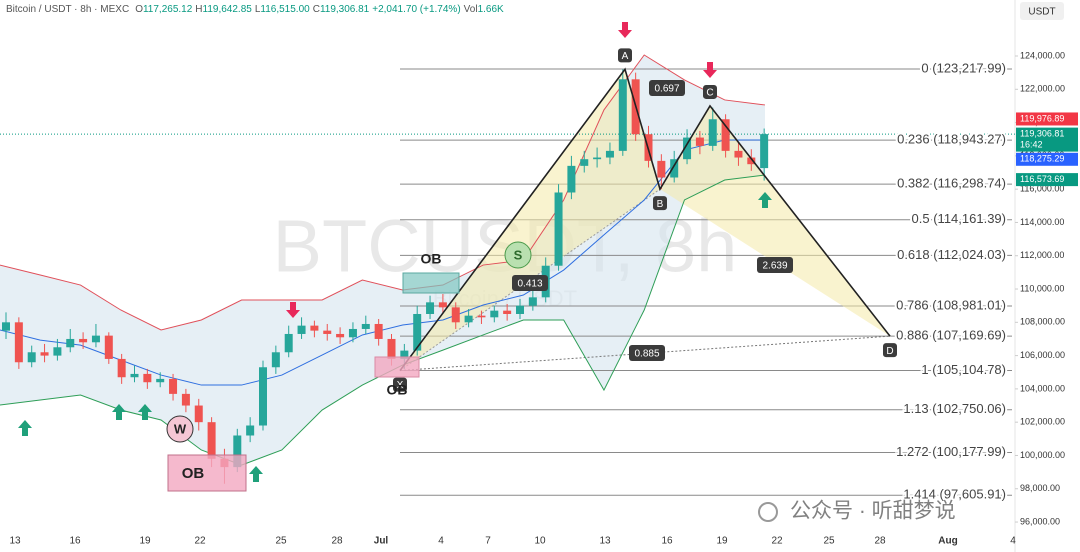 Image resolution: width=1080 pixels, height=552 pixels. I want to click on x-tick-label: 22, so click(777, 541).